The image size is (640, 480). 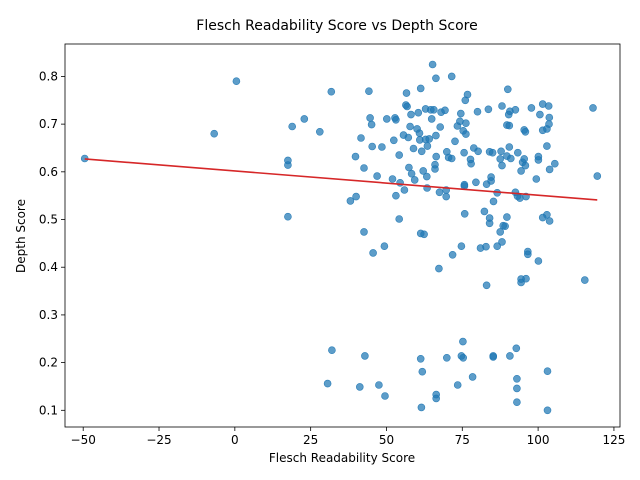 I want to click on x-tick-label: 25, so click(x=310, y=440).